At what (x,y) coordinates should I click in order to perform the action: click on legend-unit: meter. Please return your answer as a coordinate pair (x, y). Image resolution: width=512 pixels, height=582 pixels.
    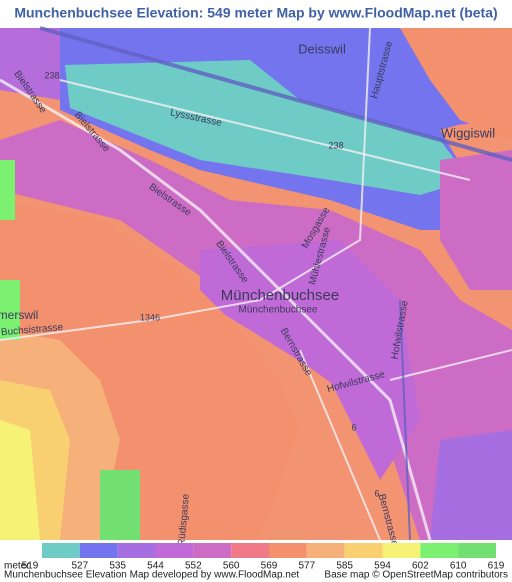
    Looking at the image, I should click on (17, 566).